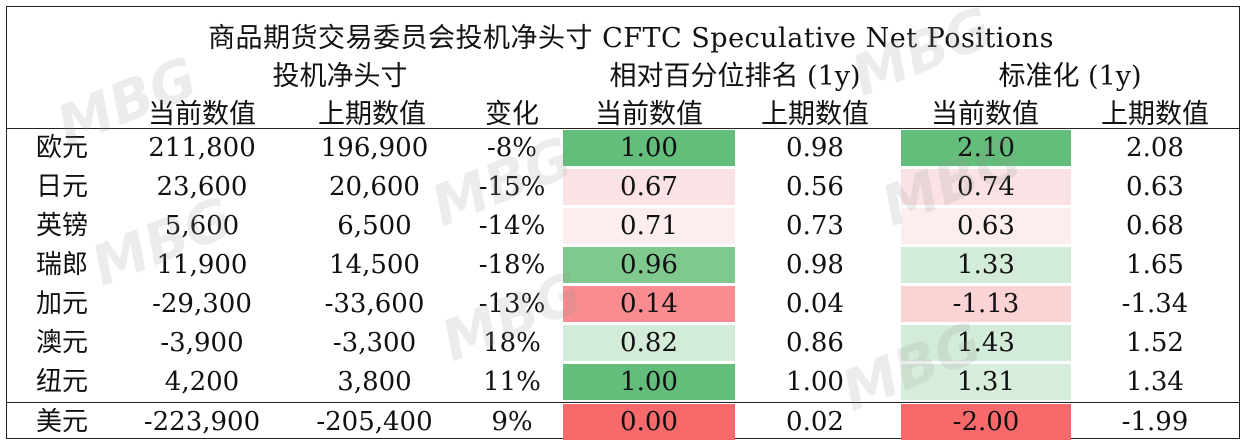 The image size is (1248, 444). I want to click on table-row: 欧元 211,800 196,900 -8% 1.00 0.98 2.10 2.08, so click(623, 149).